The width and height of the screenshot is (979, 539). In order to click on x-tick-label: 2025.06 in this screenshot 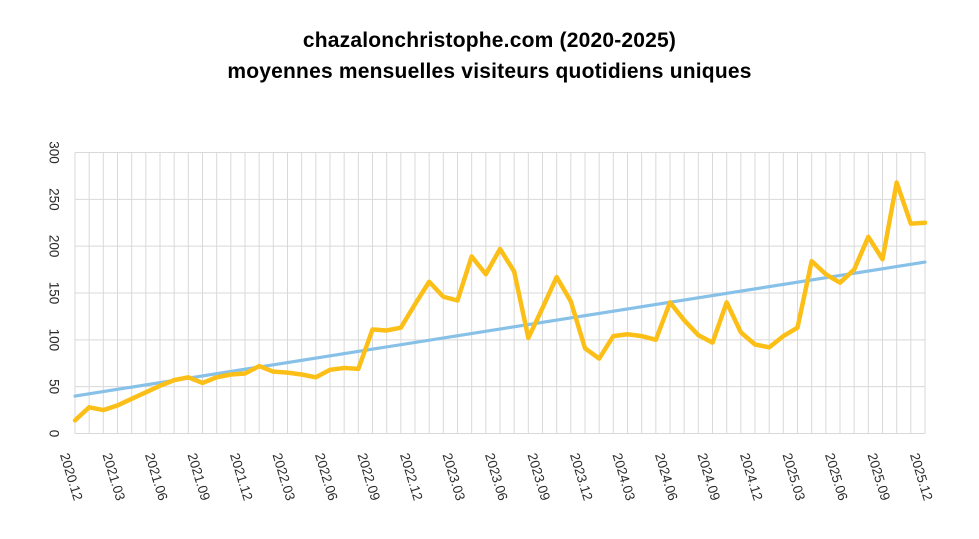, I will do `click(836, 476)`.